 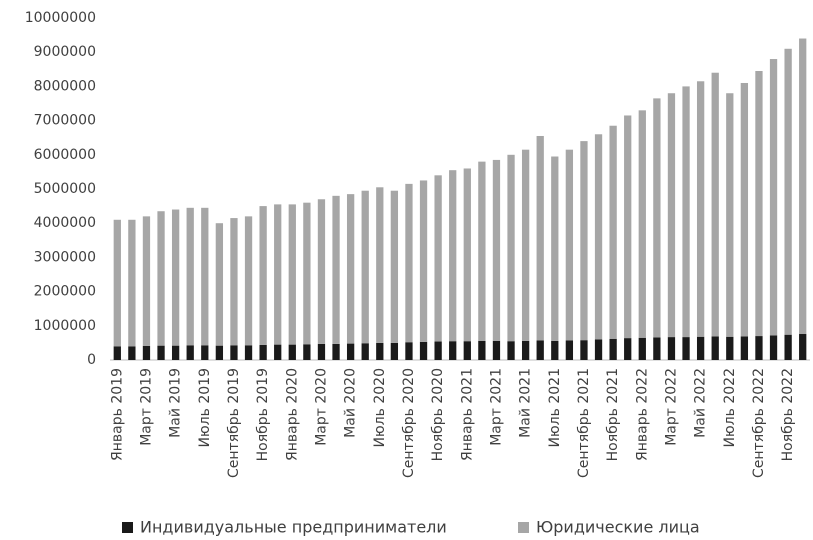 What do you see at coordinates (526, 403) in the screenshot?
I see `x-tick-label: Май 2021` at bounding box center [526, 403].